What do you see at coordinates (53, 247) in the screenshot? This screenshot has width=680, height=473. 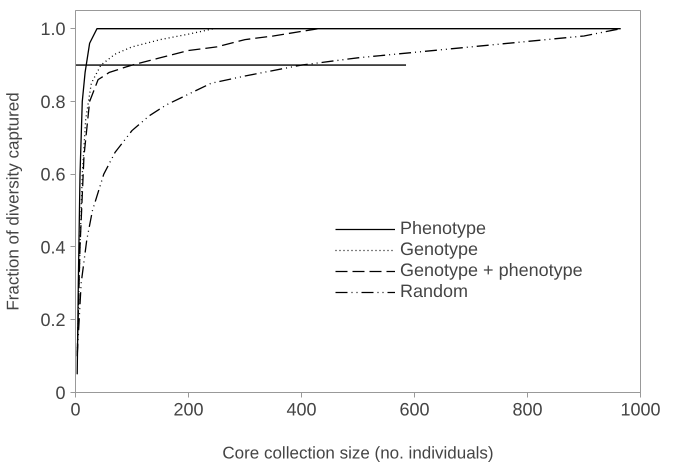 I see `y-tick-label: 0.4` at bounding box center [53, 247].